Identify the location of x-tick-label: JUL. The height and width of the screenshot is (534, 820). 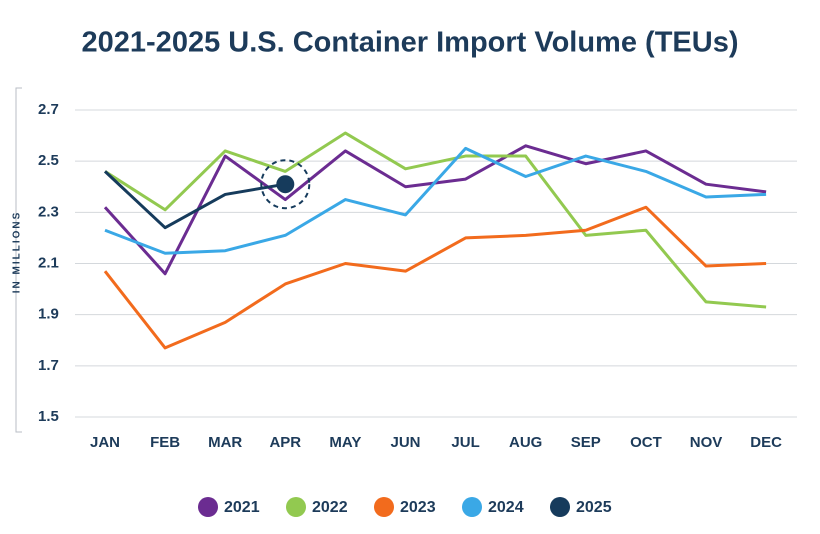
(465, 442).